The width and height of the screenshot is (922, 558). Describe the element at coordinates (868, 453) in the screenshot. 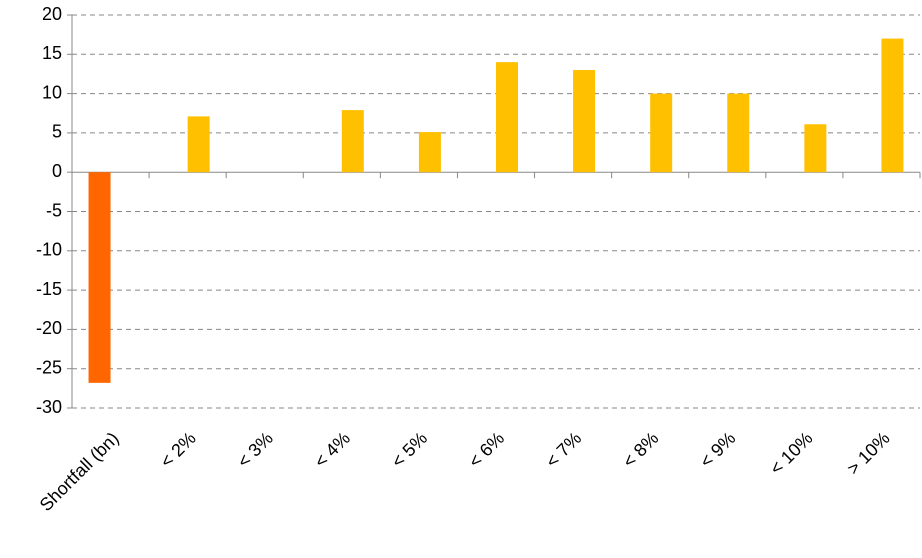

I see `x-tick-label: > 10%` at that location.